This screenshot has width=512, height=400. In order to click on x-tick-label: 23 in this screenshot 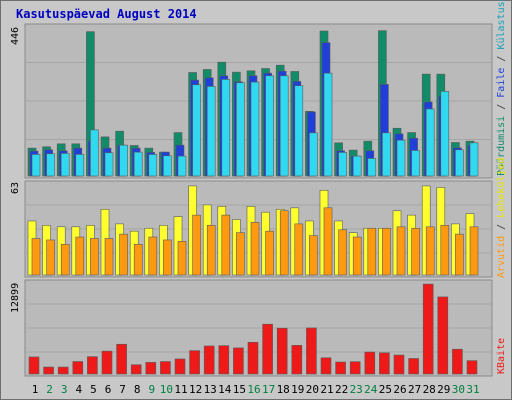, I will do `click(356, 389)`.